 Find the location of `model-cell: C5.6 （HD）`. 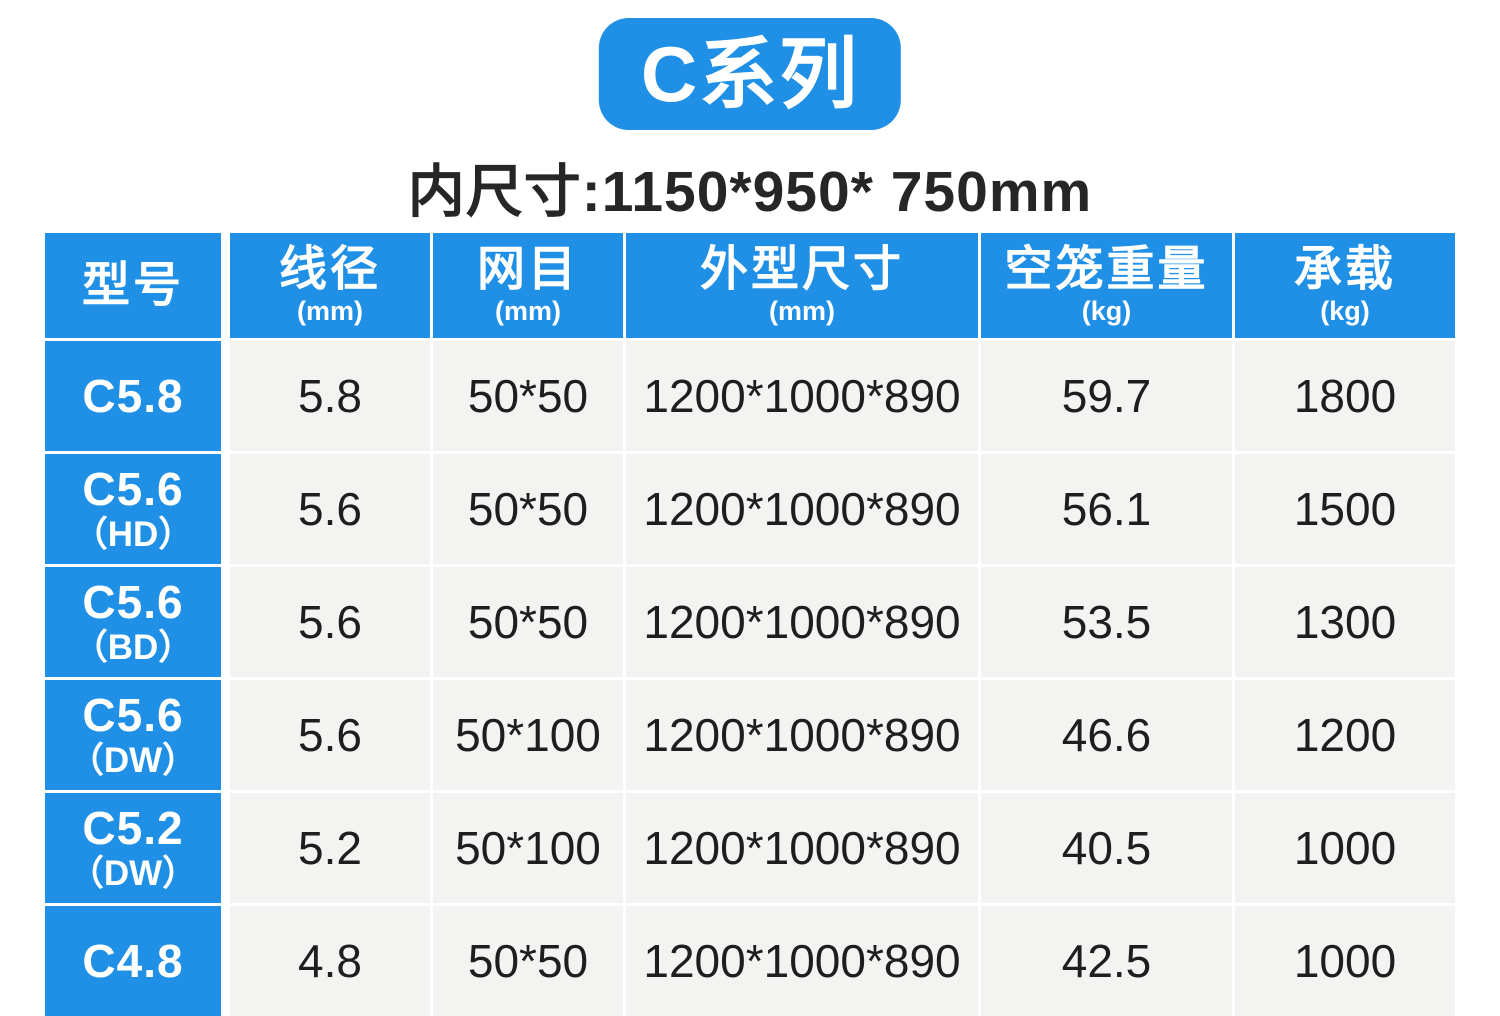

model-cell: C5.6 （HD） is located at coordinates (133, 509).